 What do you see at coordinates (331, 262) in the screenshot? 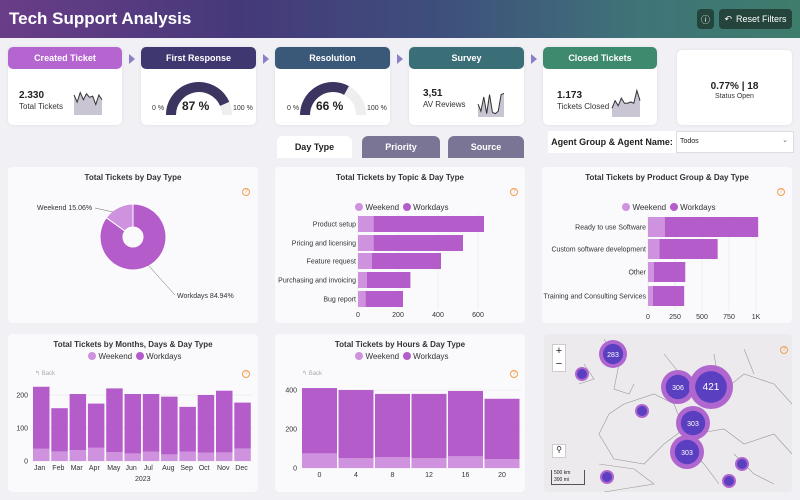
I see `y-category-label: Feature request` at bounding box center [331, 262].